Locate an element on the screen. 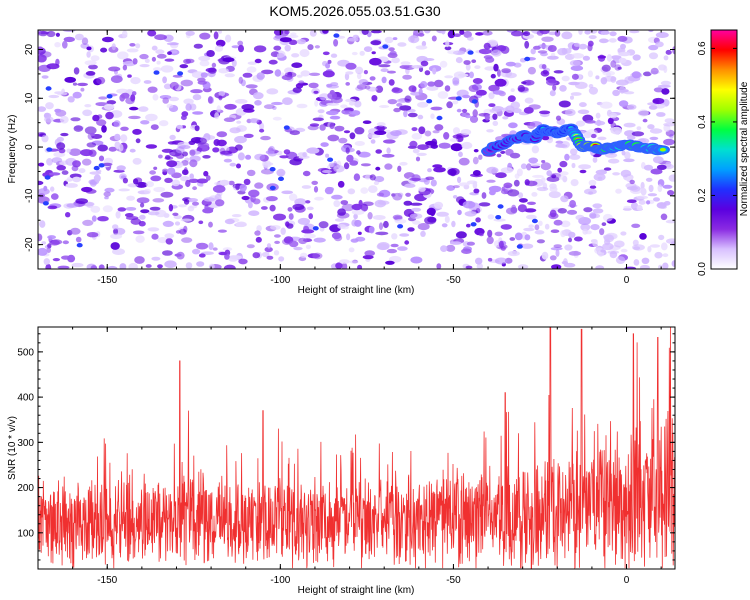  x-tick-label: 0 is located at coordinates (627, 580).